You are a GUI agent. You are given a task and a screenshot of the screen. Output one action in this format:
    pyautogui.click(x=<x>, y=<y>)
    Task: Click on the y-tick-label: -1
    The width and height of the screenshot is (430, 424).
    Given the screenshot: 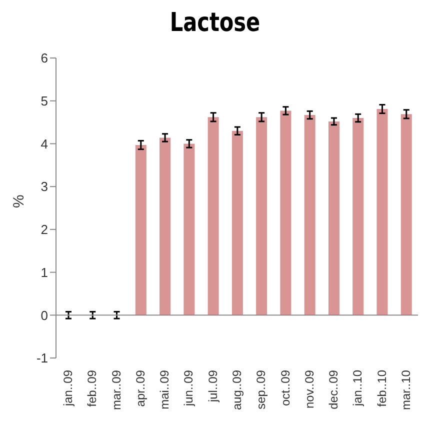 What is the action you would take?
    pyautogui.click(x=42, y=358)
    